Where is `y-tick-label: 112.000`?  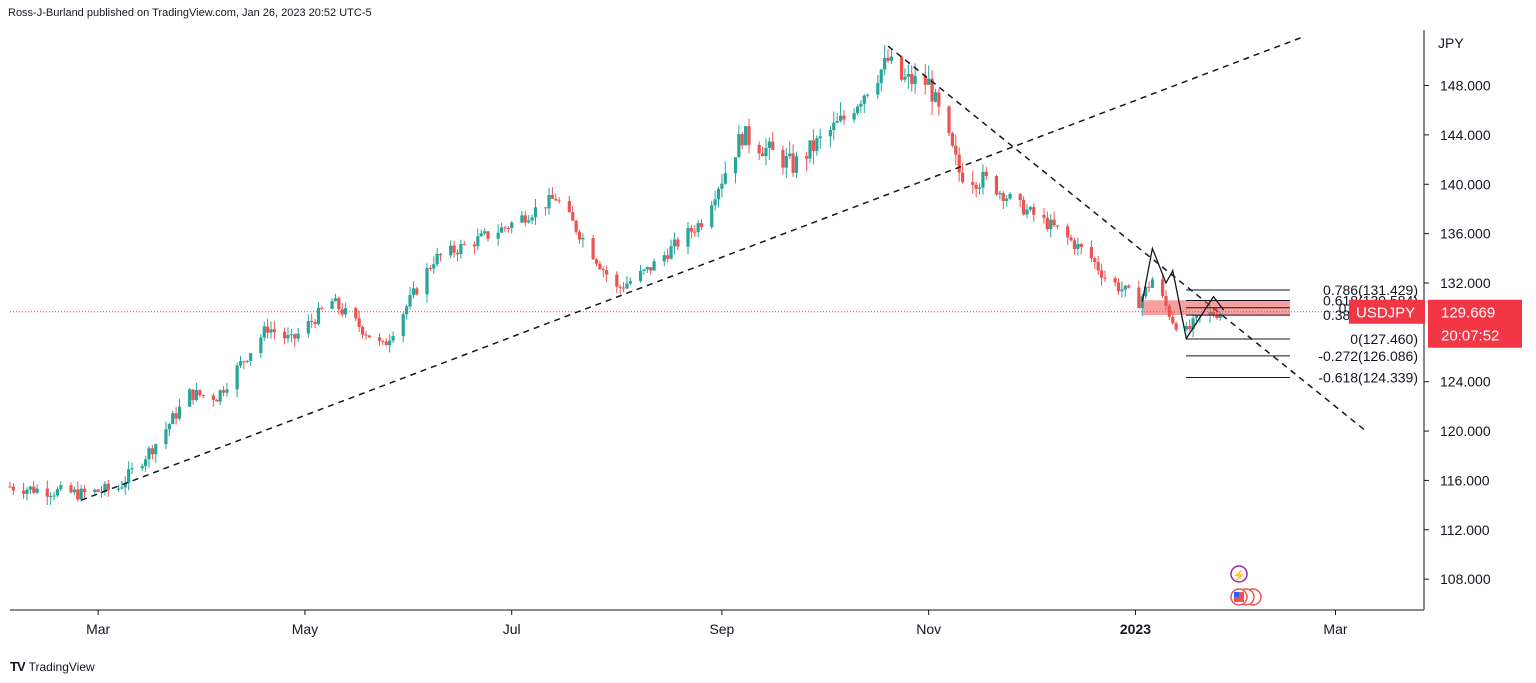
y-tick-label: 112.000 is located at coordinates (1465, 530).